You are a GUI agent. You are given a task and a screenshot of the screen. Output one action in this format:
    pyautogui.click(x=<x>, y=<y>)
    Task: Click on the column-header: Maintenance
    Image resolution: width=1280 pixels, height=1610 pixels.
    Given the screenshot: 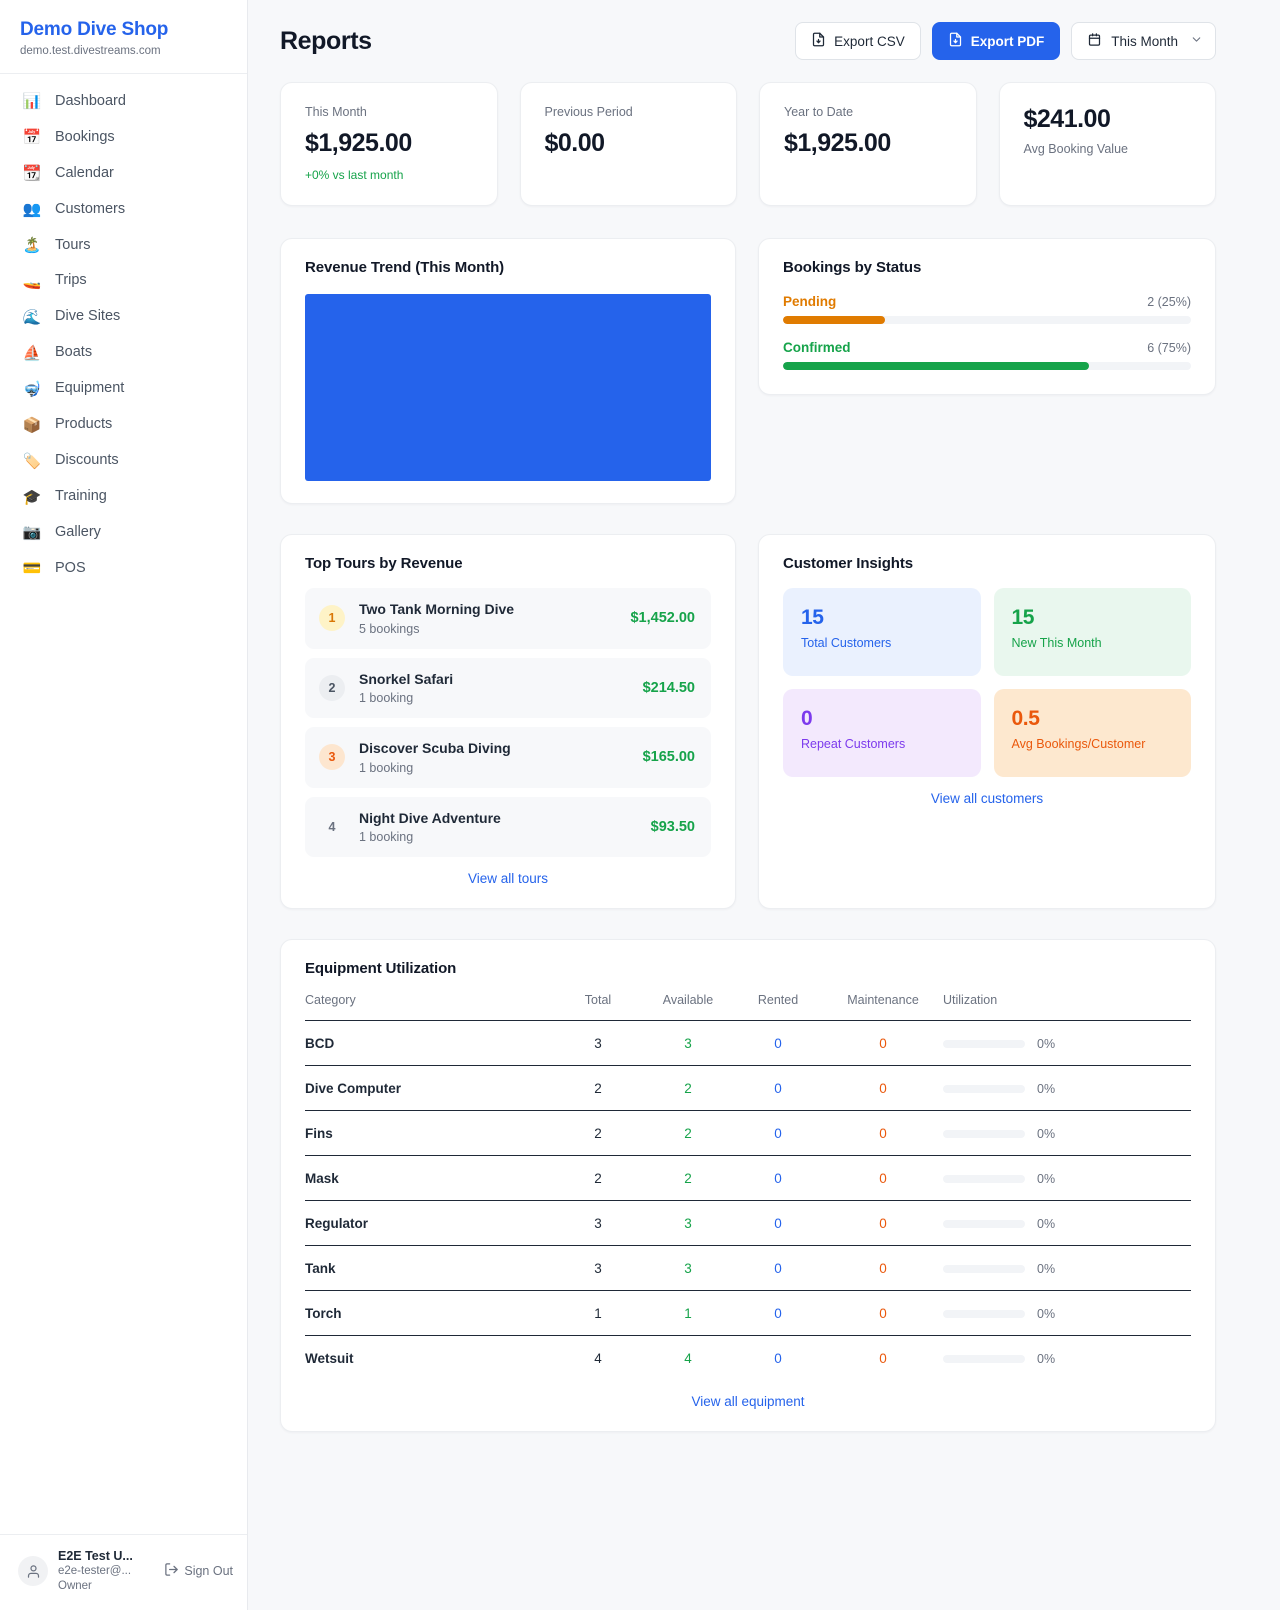 What is the action you would take?
    pyautogui.click(x=883, y=1007)
    